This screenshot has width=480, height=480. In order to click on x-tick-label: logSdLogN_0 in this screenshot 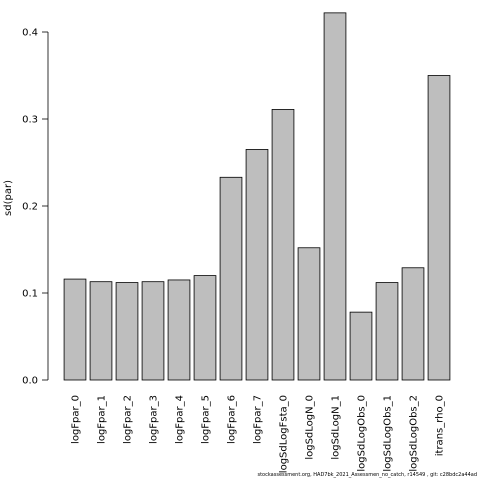, I will do `click(310, 427)`.